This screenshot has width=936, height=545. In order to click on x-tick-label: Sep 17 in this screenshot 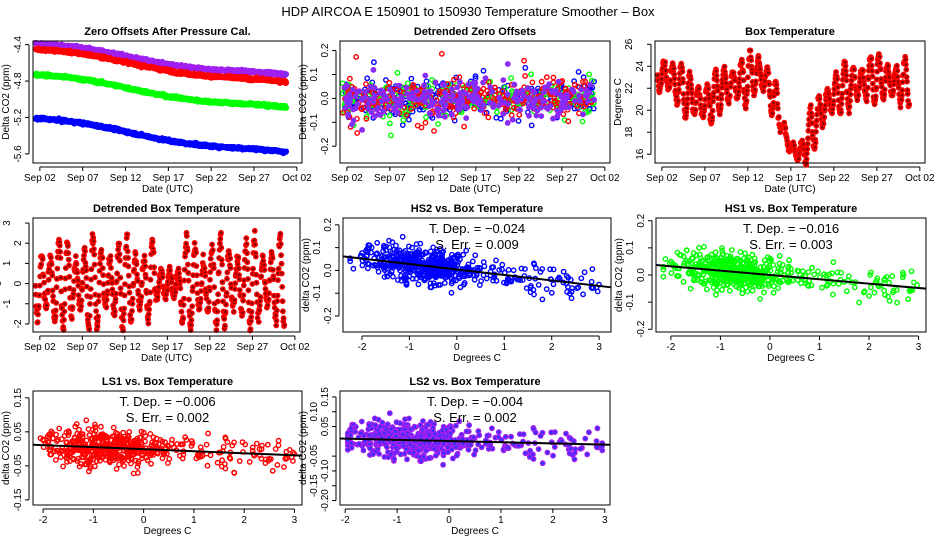, I will do `click(791, 178)`.